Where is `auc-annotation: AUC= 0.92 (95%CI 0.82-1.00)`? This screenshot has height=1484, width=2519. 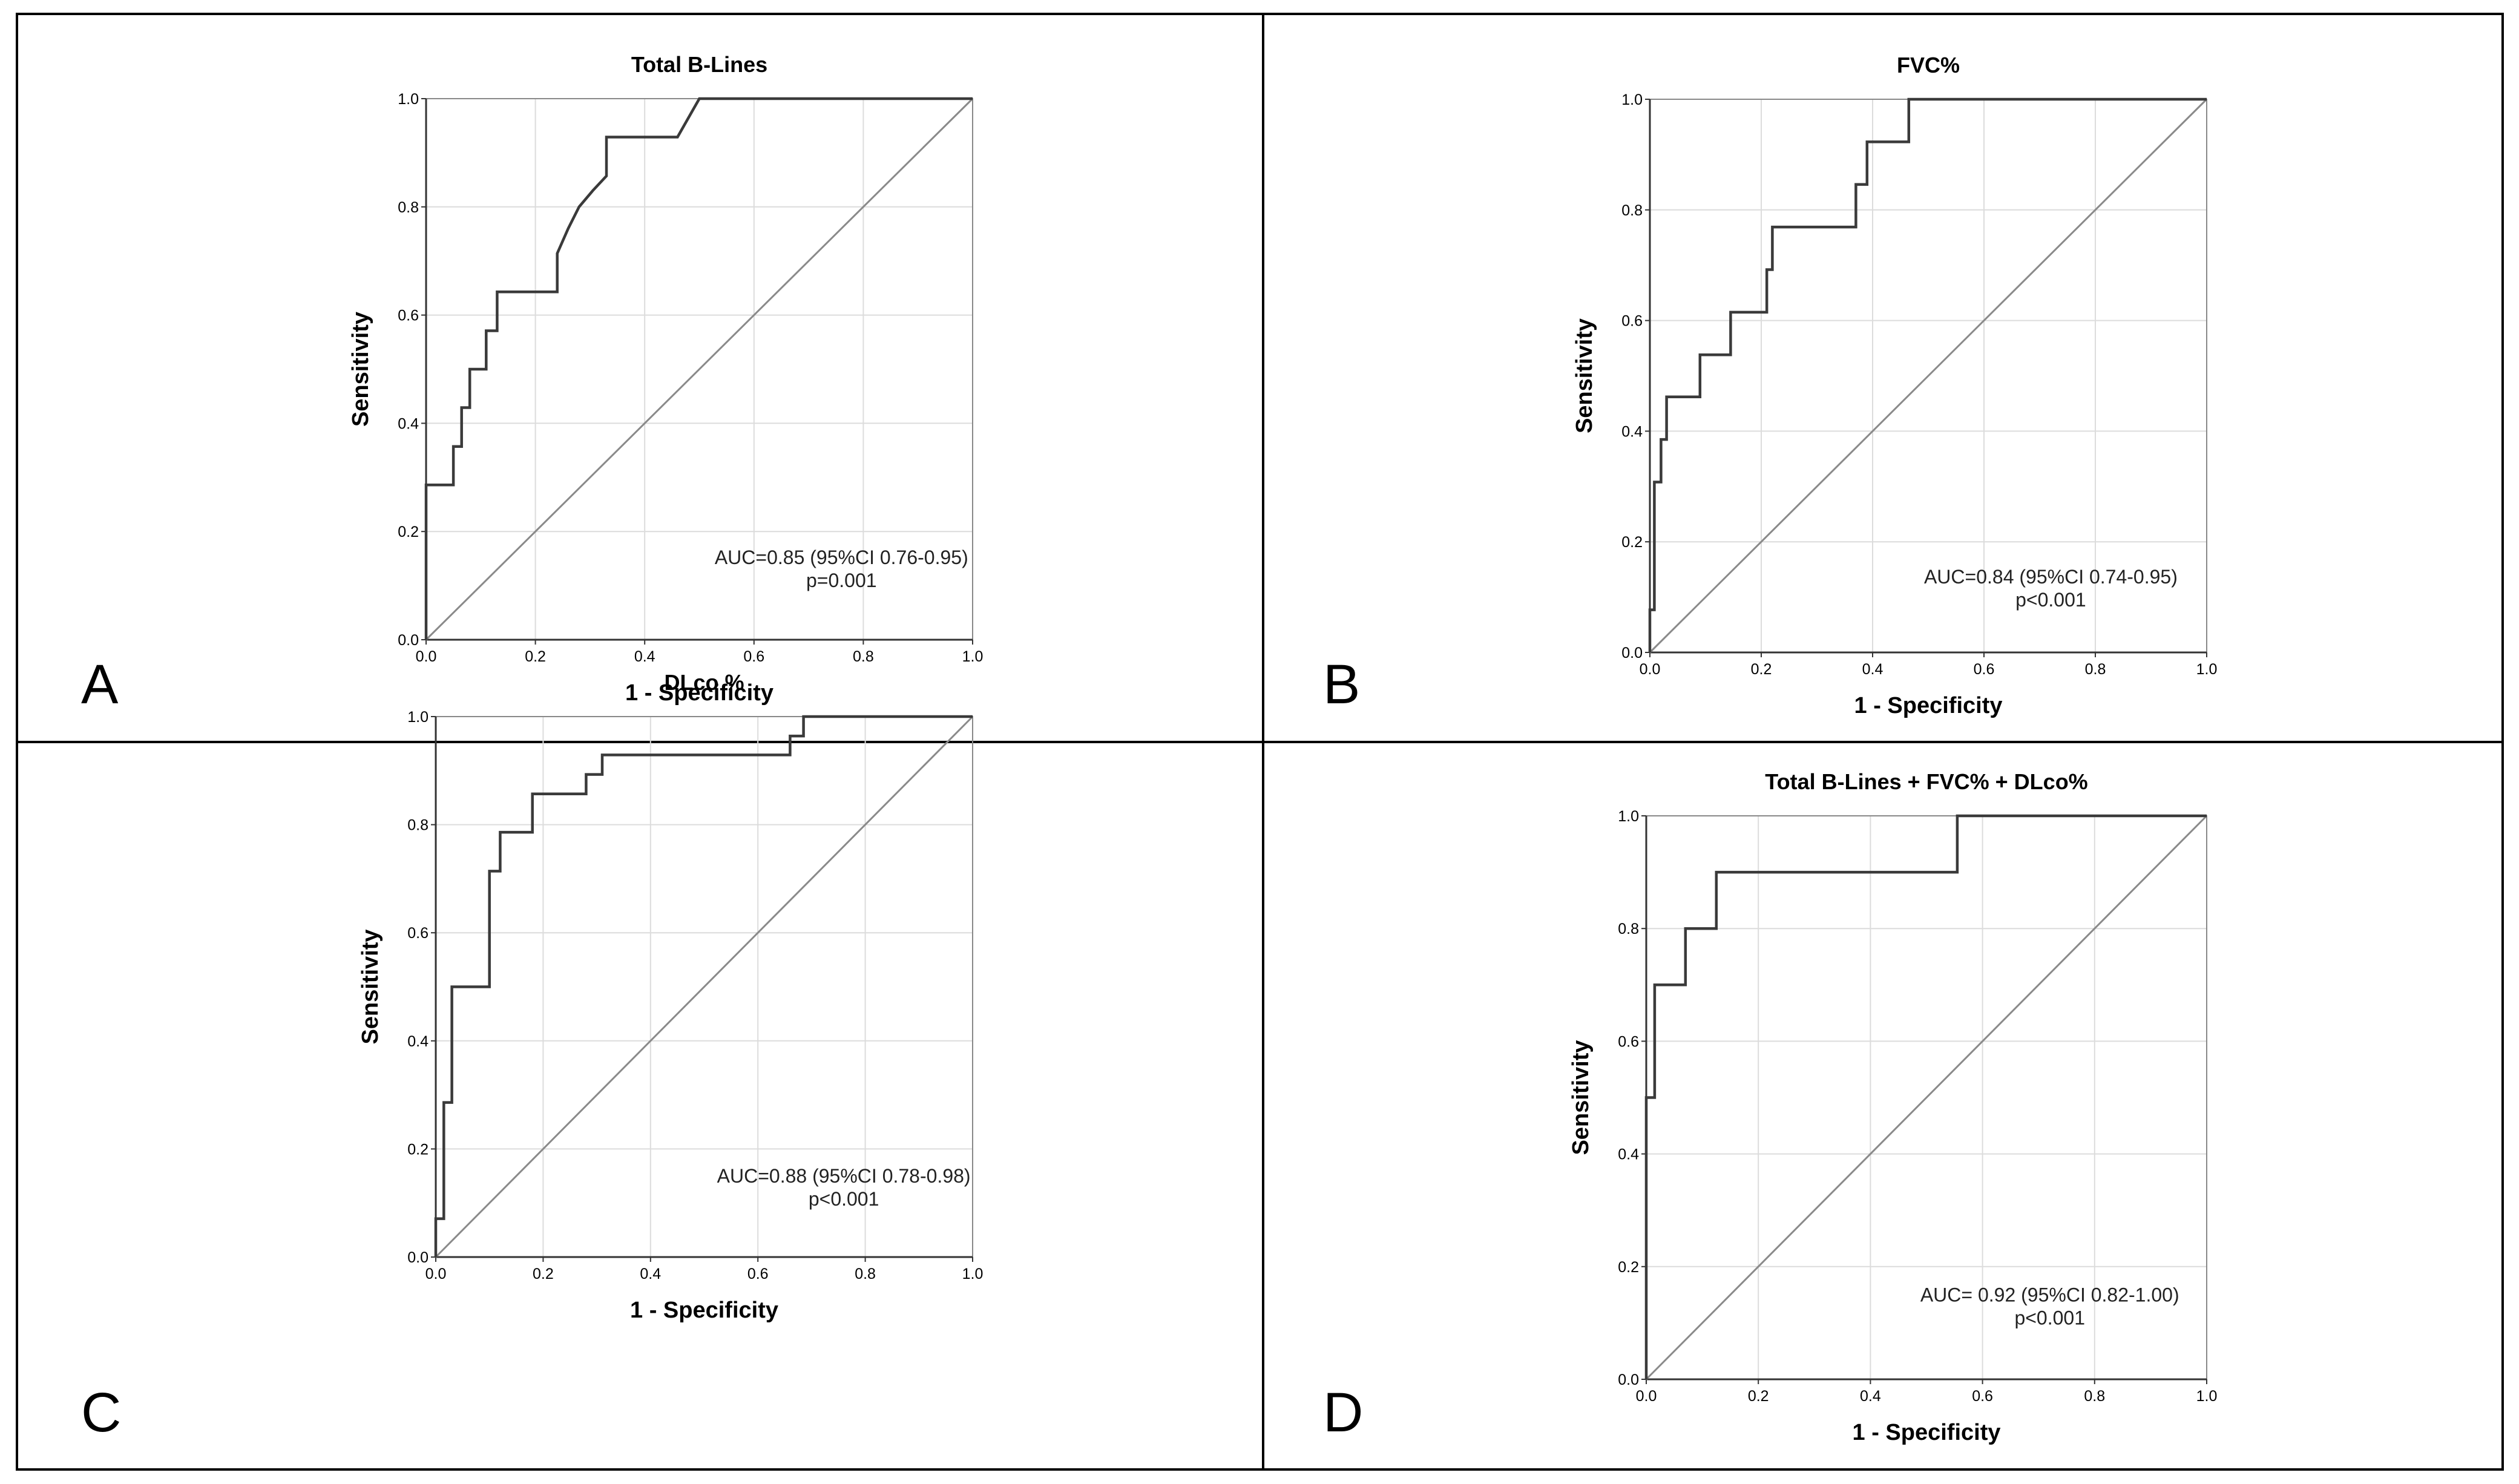
auc-annotation: AUC= 0.92 (95%CI 0.82-1.00) is located at coordinates (2049, 1295).